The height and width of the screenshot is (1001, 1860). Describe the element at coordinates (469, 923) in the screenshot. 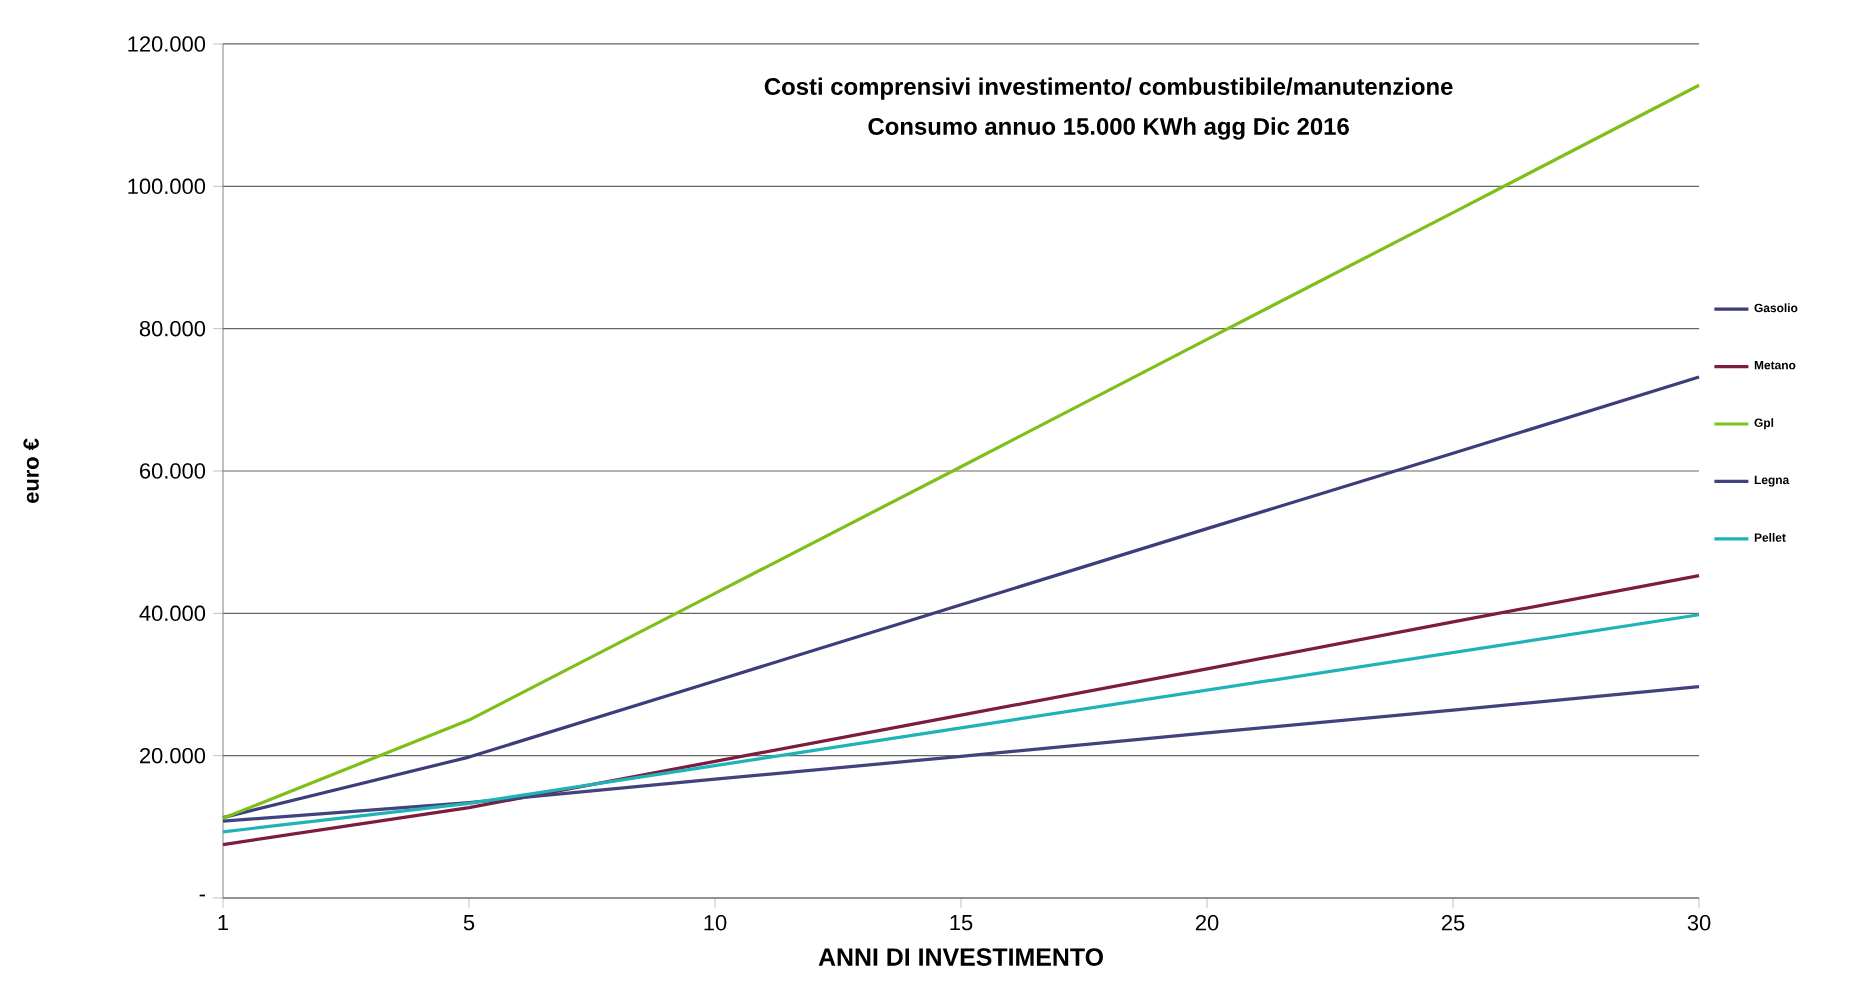

I see `x-tick-label: 5` at that location.